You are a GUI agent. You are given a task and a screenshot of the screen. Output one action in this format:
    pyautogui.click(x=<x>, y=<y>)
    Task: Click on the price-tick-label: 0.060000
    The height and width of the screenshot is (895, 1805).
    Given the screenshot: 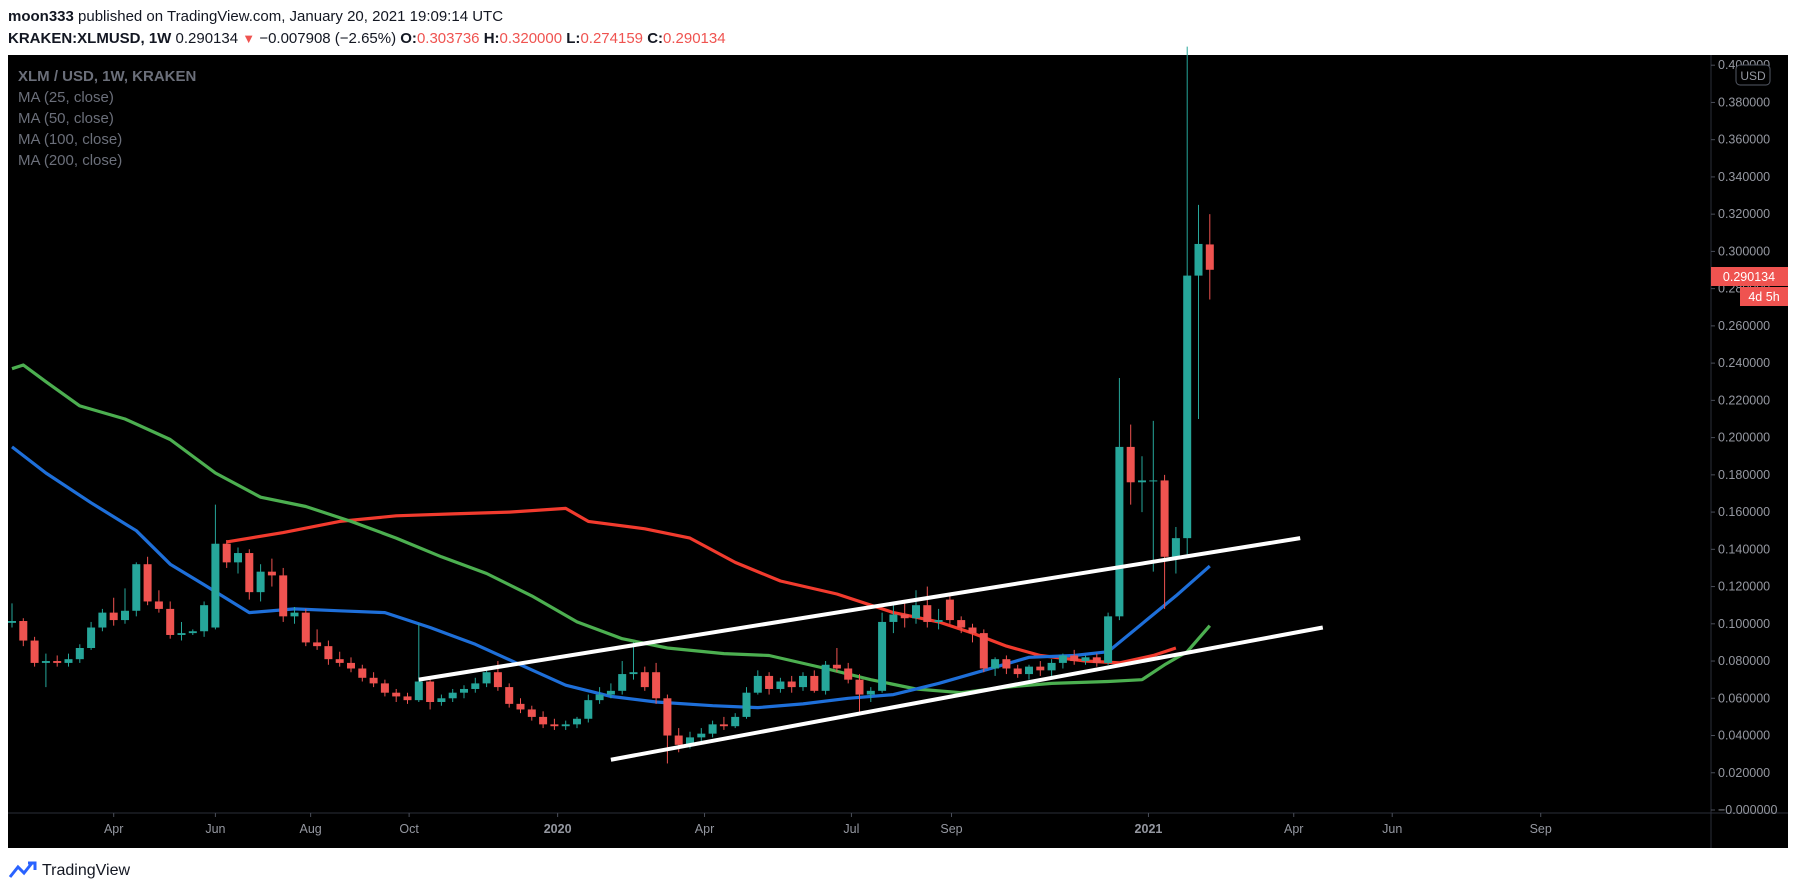 What is the action you would take?
    pyautogui.click(x=1744, y=698)
    